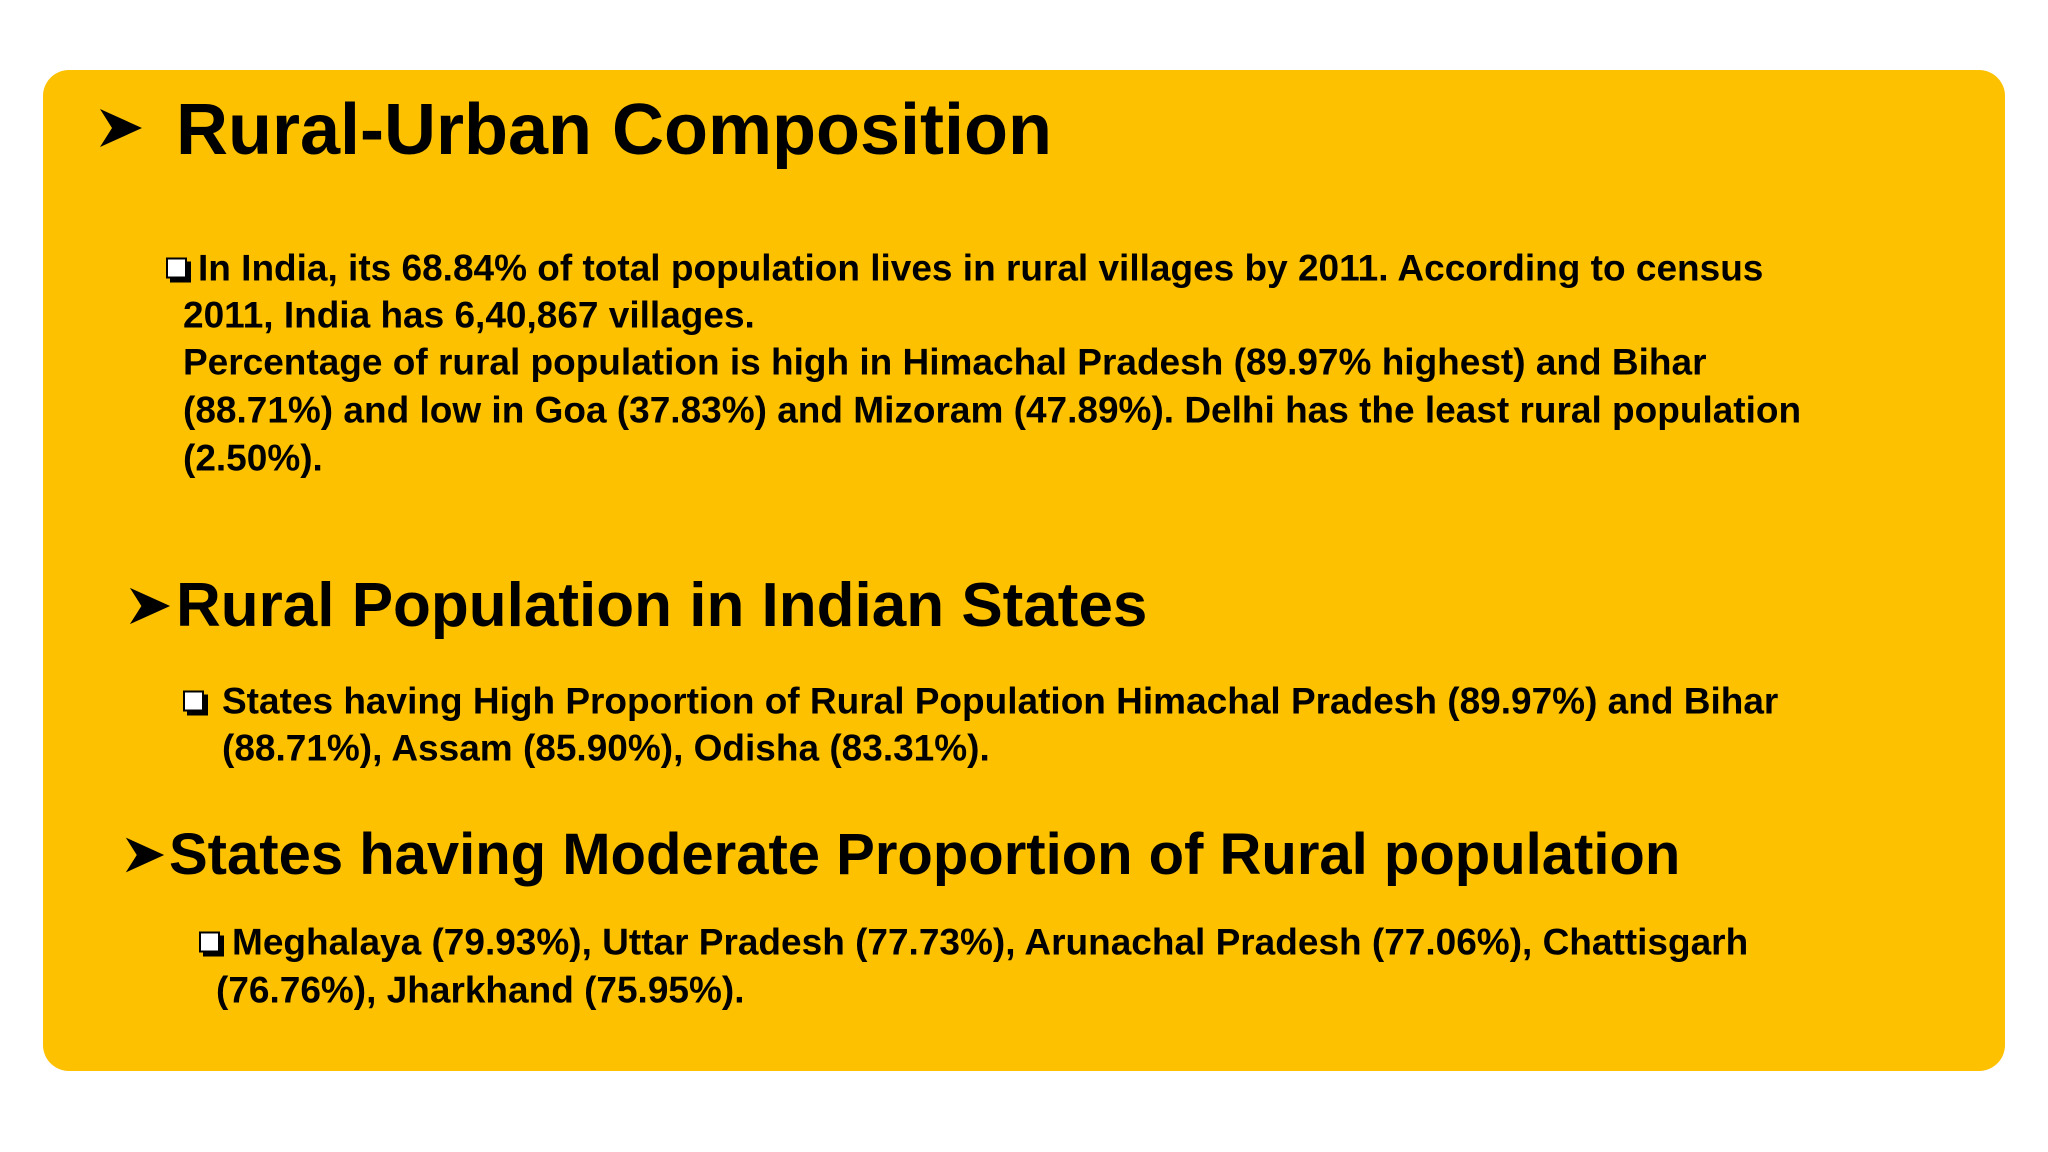  What do you see at coordinates (480, 990) in the screenshot?
I see `paragraph-line: (76.76%), Jharkhand (75.95%).` at bounding box center [480, 990].